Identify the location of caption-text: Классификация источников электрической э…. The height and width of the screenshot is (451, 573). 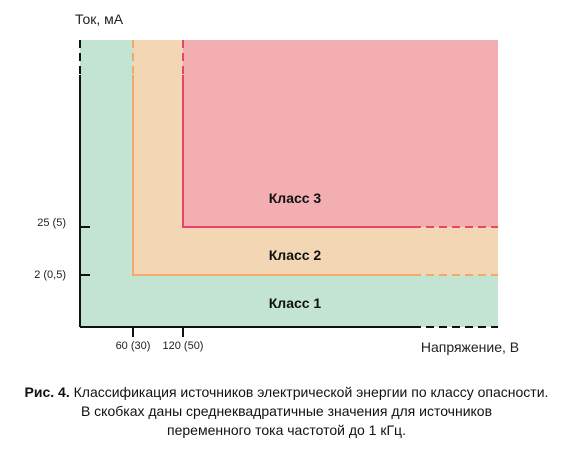
(311, 392).